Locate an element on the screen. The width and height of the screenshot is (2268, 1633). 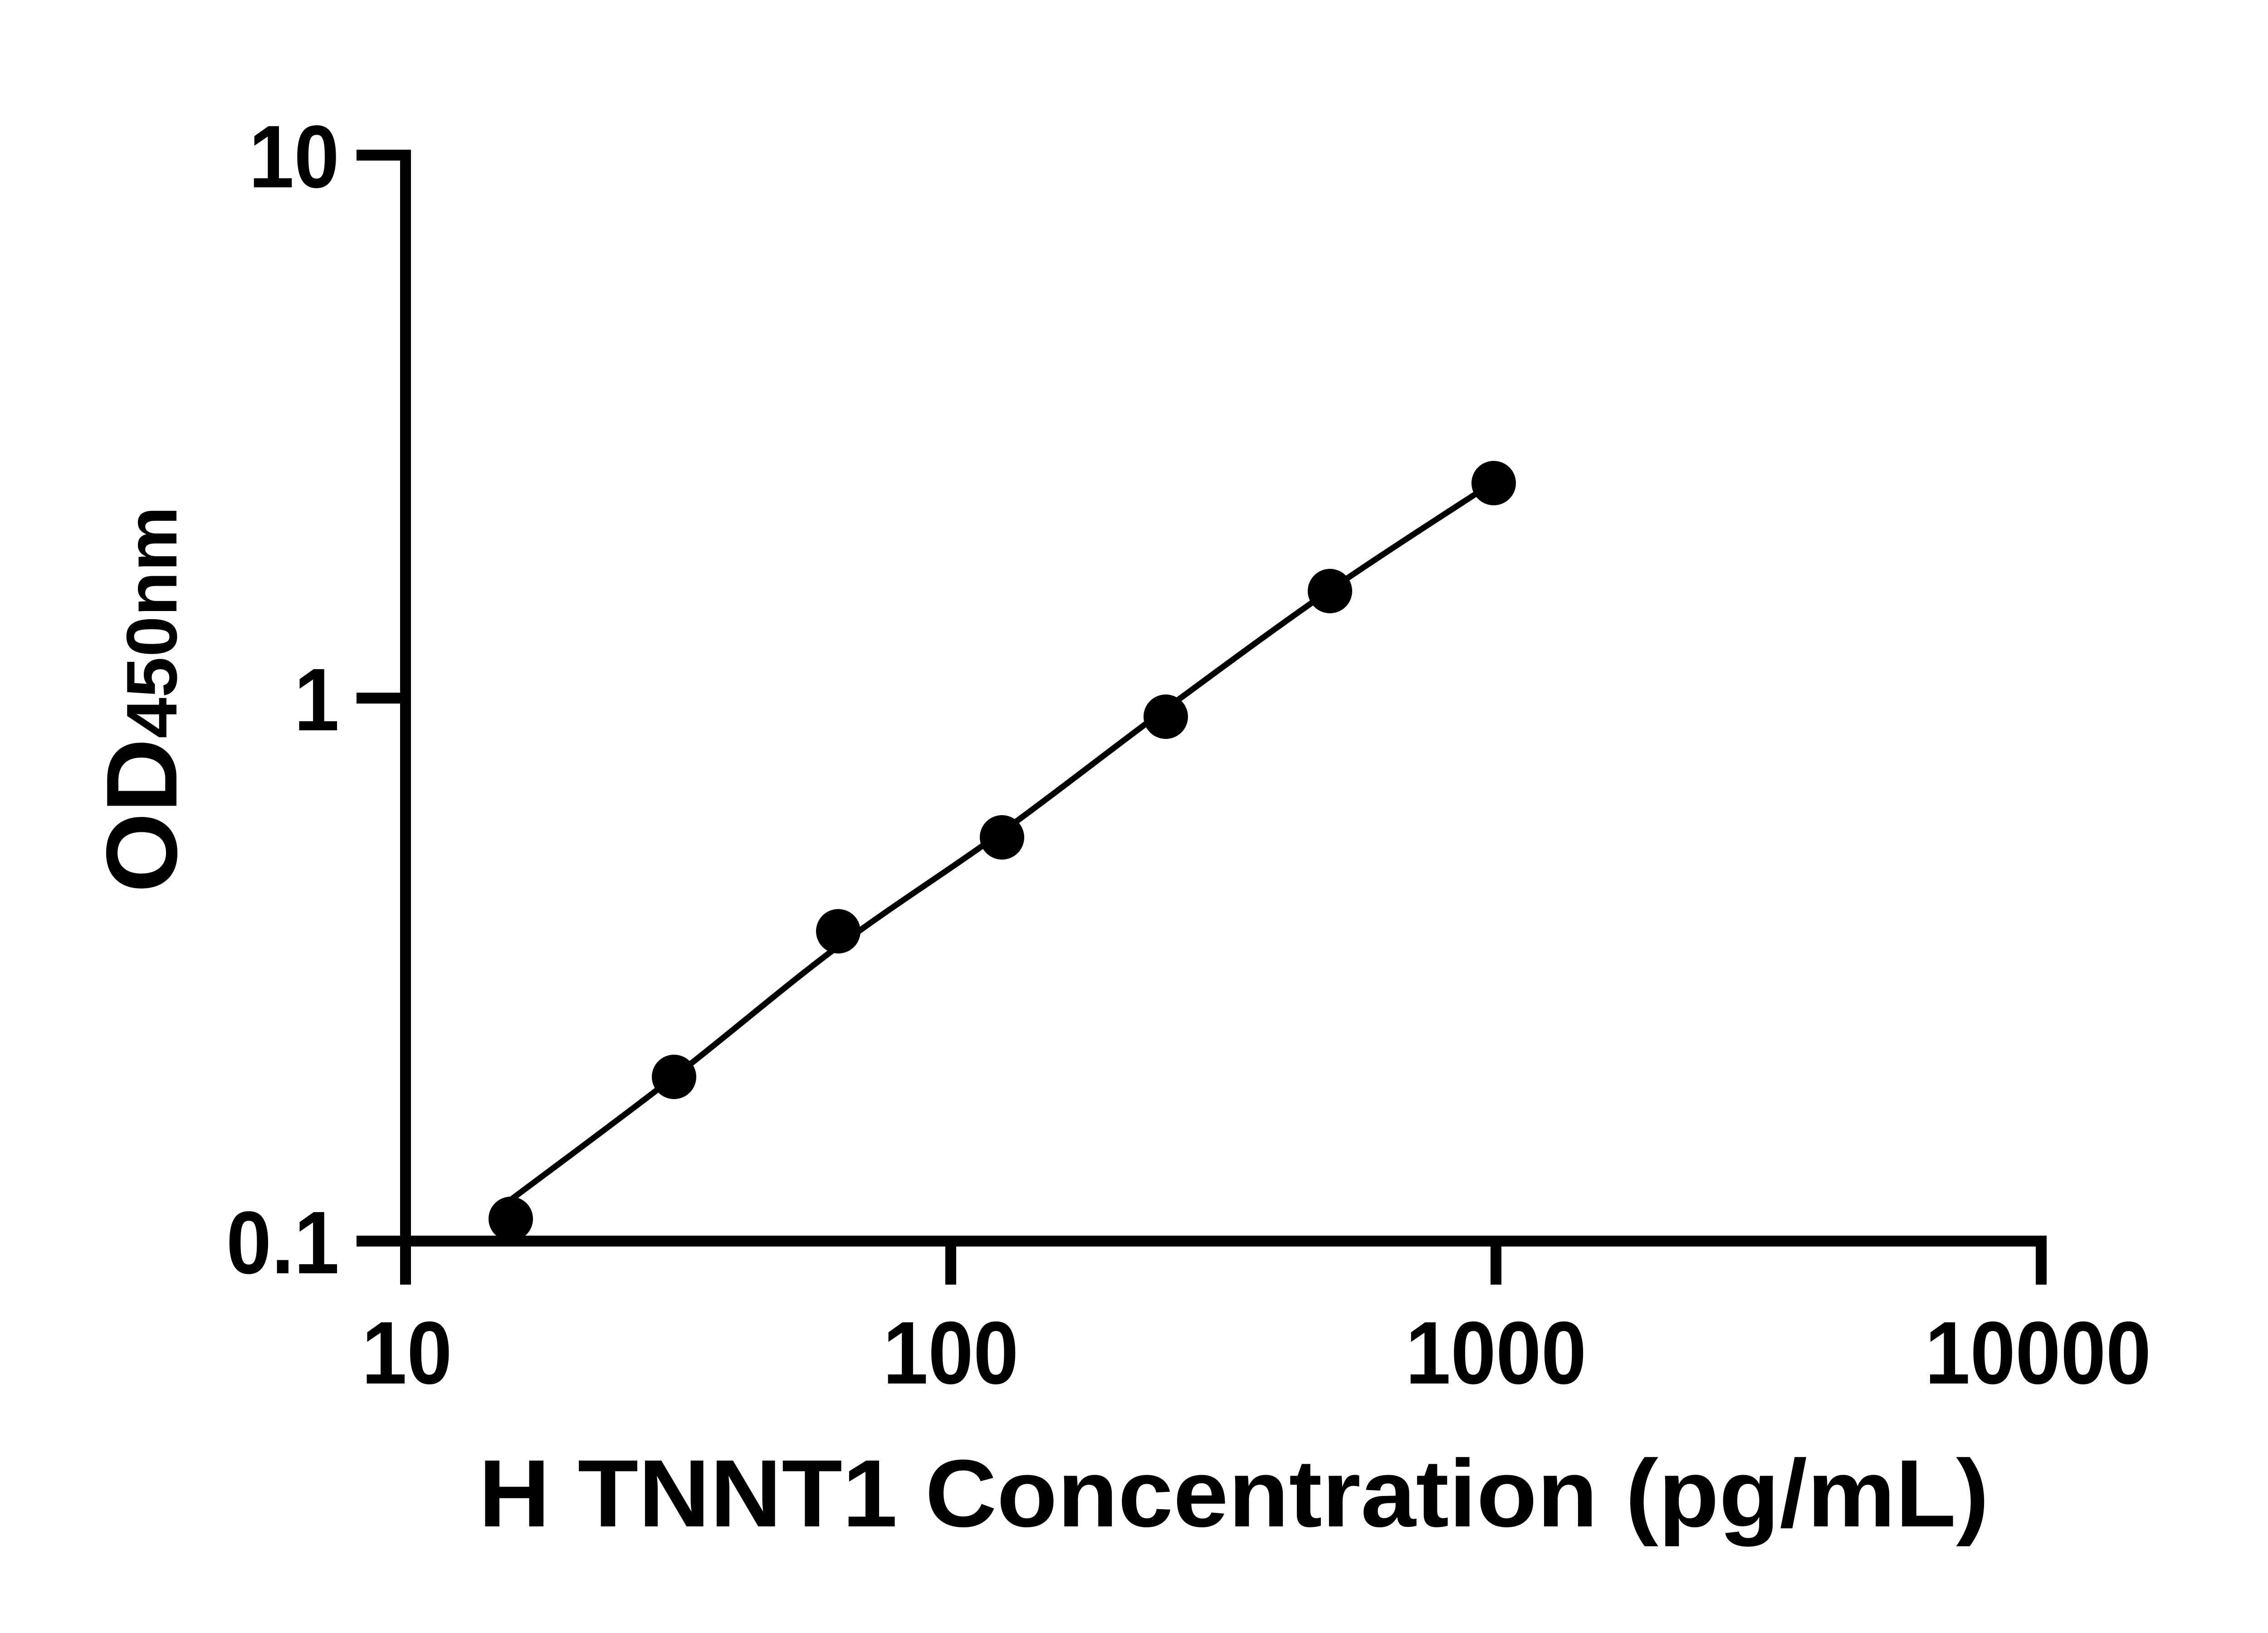
svg-text: 100 is located at coordinates (951, 1353).